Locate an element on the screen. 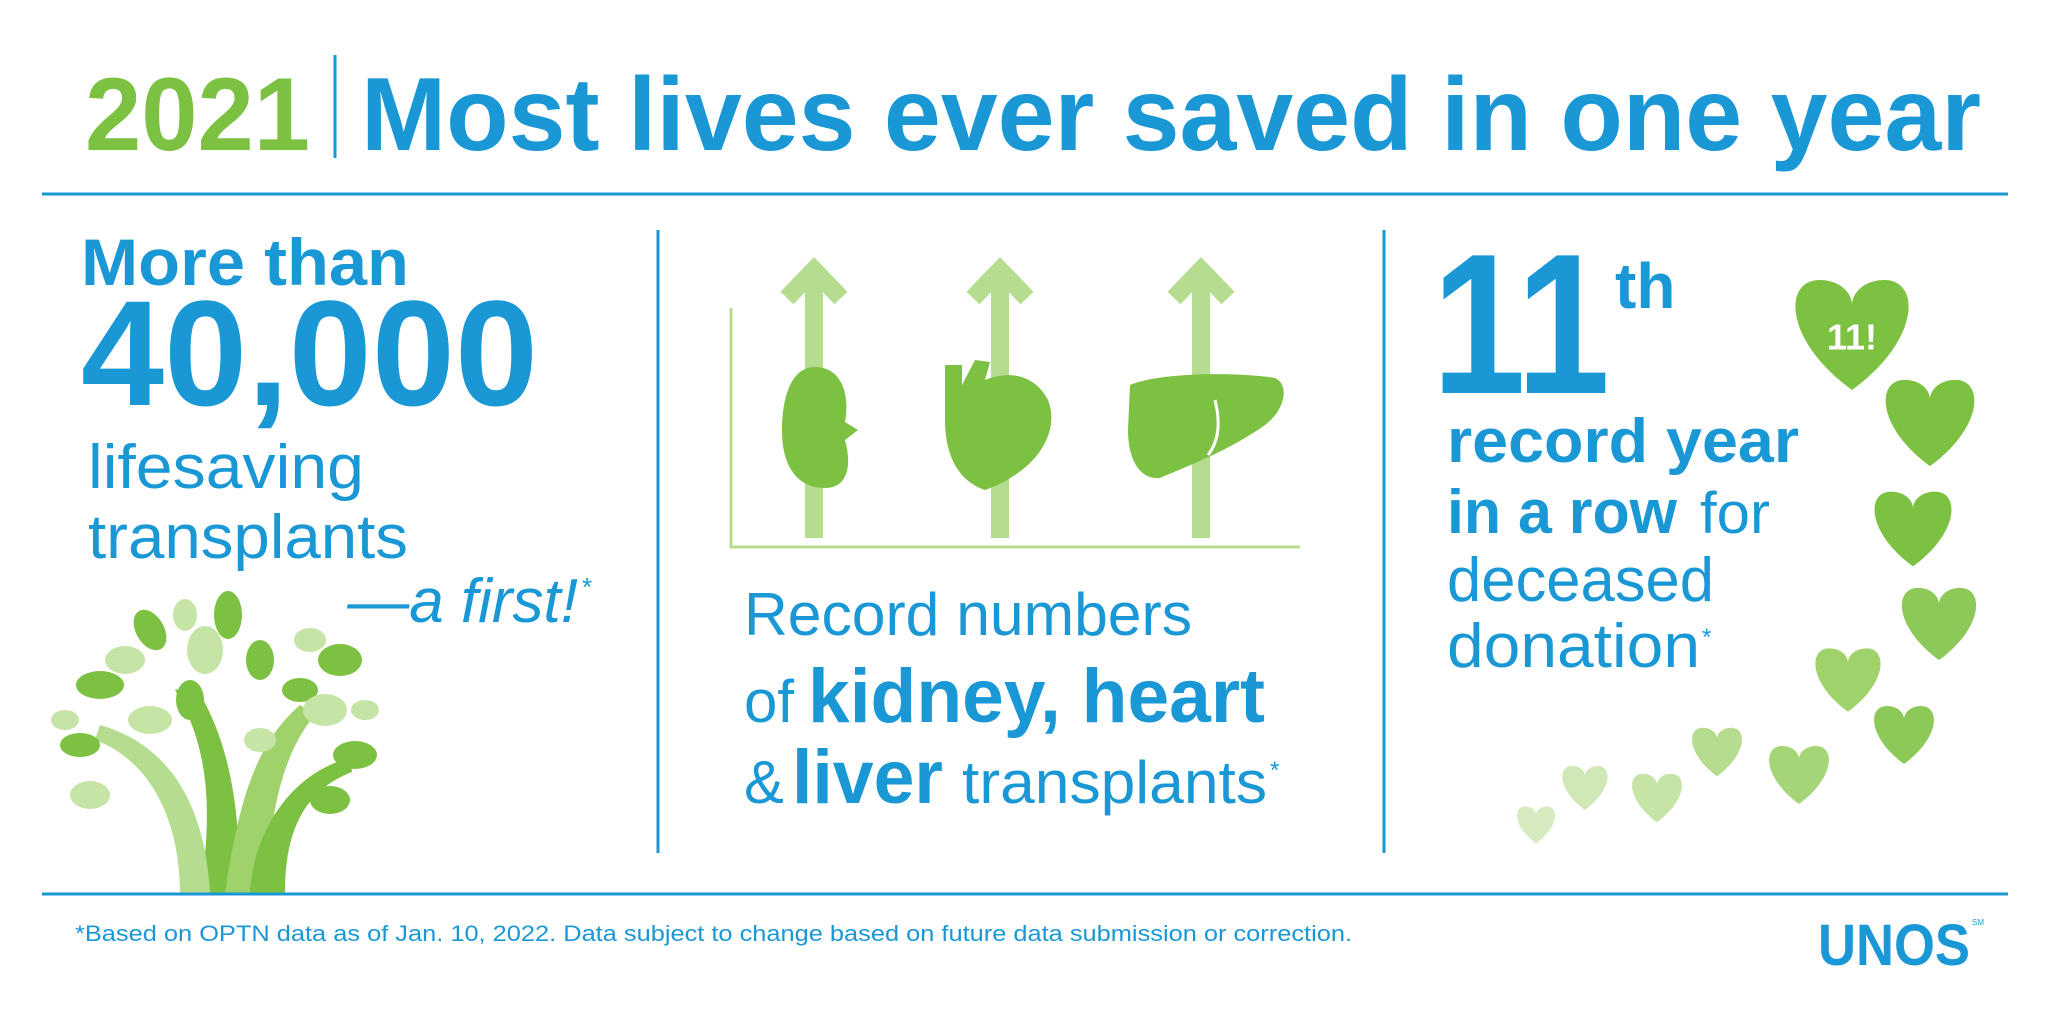 This screenshot has height=1024, width=2048. year: 2021 is located at coordinates (197, 115).